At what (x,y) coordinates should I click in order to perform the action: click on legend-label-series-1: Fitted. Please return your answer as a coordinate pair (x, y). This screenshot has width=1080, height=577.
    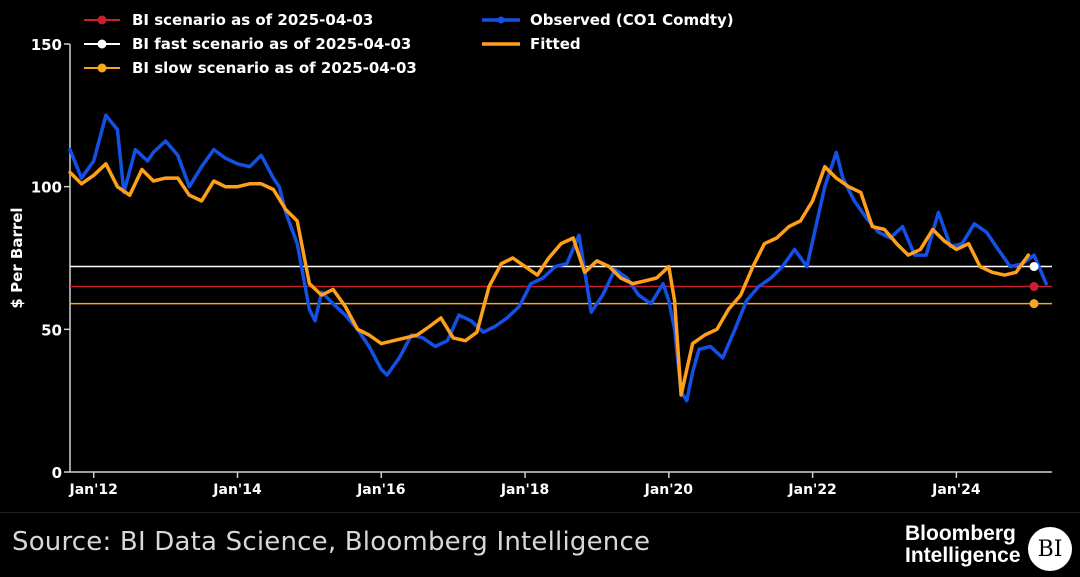
    Looking at the image, I should click on (555, 44).